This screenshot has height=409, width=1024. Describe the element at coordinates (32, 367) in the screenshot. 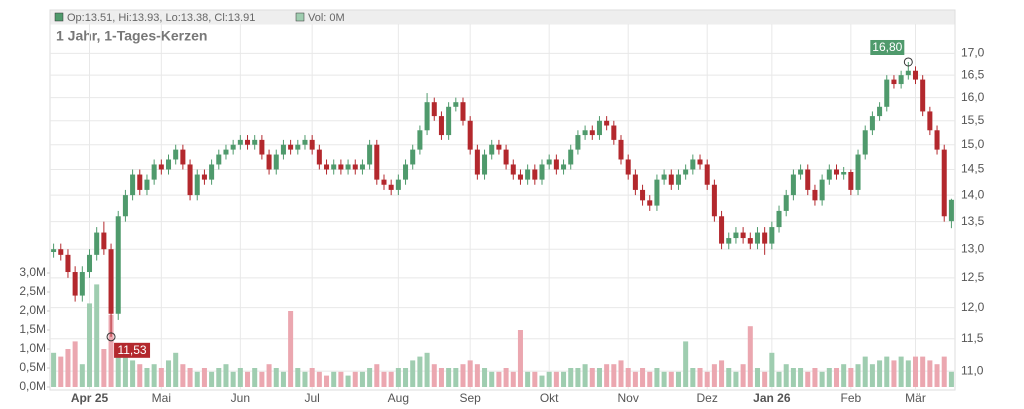

I see `volume-tick-label: 0,5M` at that location.